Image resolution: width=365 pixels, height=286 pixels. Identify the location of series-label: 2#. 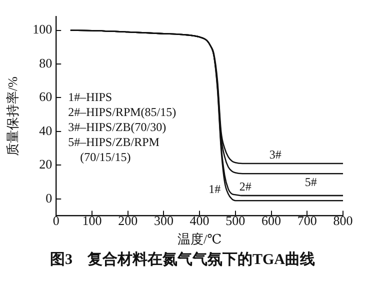
(245, 187).